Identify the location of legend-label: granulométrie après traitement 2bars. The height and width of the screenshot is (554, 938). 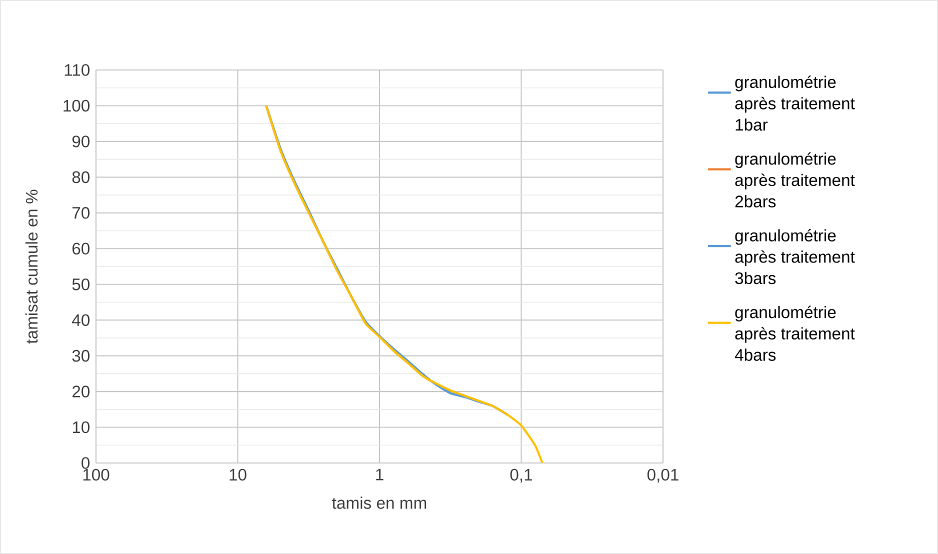
(795, 180).